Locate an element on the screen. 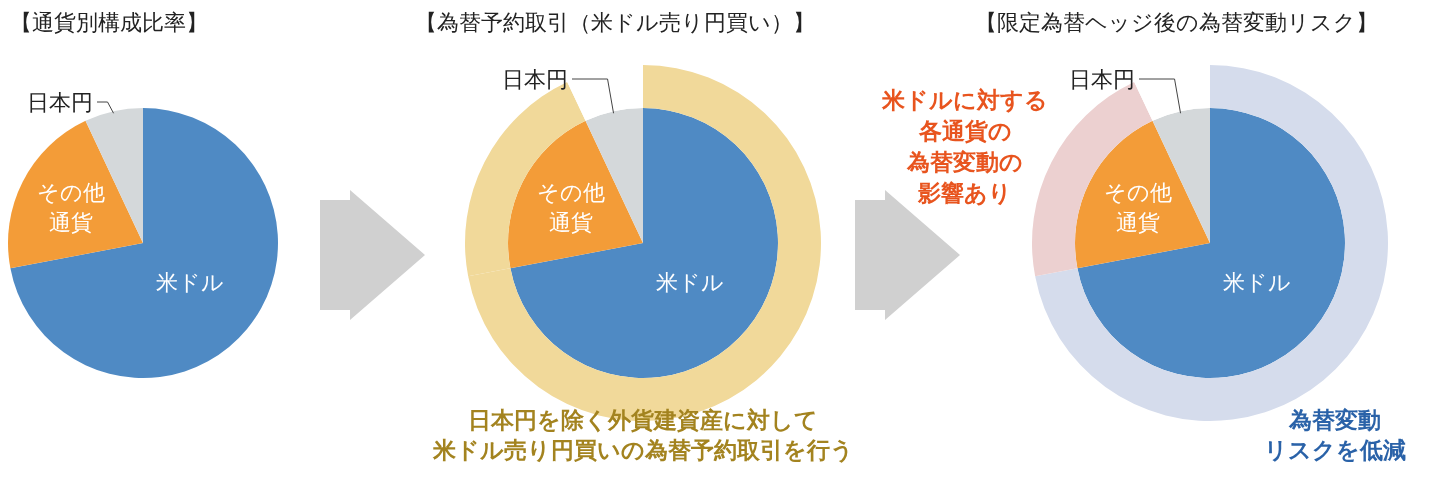 The width and height of the screenshot is (1446, 480). text: 米ドルに対する各通貨の為替変動の影響あり is located at coordinates (964, 146).